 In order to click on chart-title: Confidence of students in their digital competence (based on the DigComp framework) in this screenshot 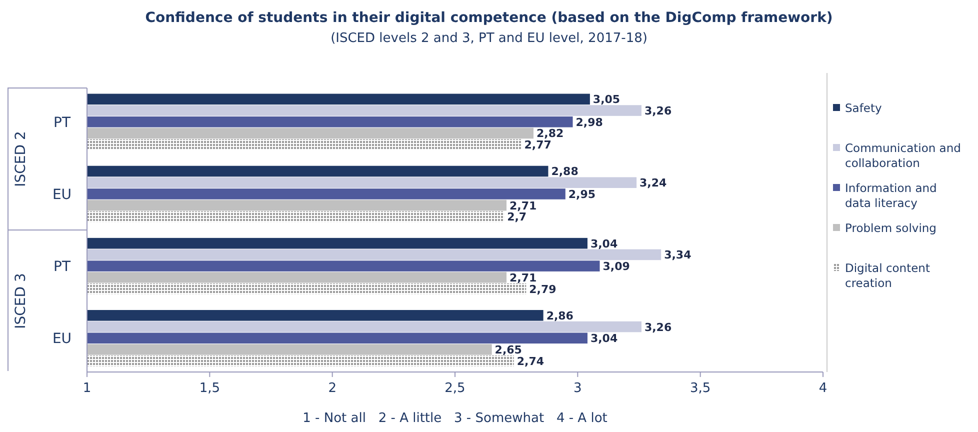, I will do `click(489, 18)`.